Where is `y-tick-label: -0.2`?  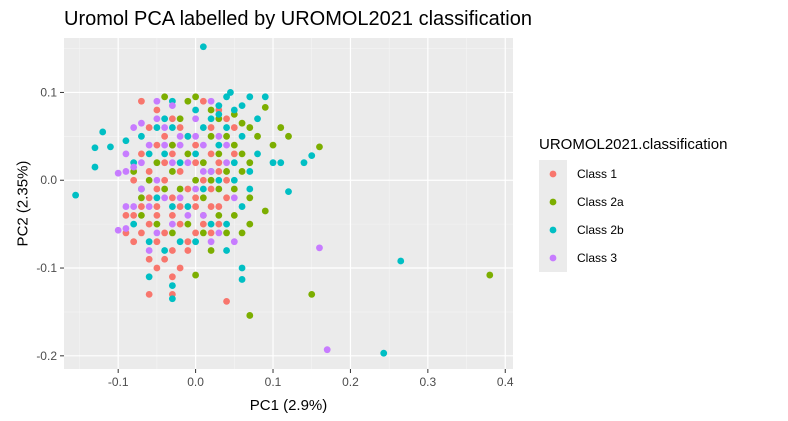 y-tick-label: -0.2 is located at coordinates (46, 356).